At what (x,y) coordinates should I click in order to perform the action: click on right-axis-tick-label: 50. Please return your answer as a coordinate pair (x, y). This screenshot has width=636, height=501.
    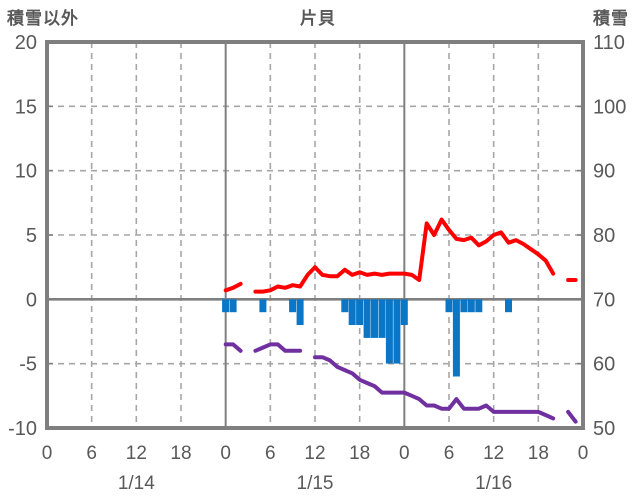
    Looking at the image, I should click on (604, 429).